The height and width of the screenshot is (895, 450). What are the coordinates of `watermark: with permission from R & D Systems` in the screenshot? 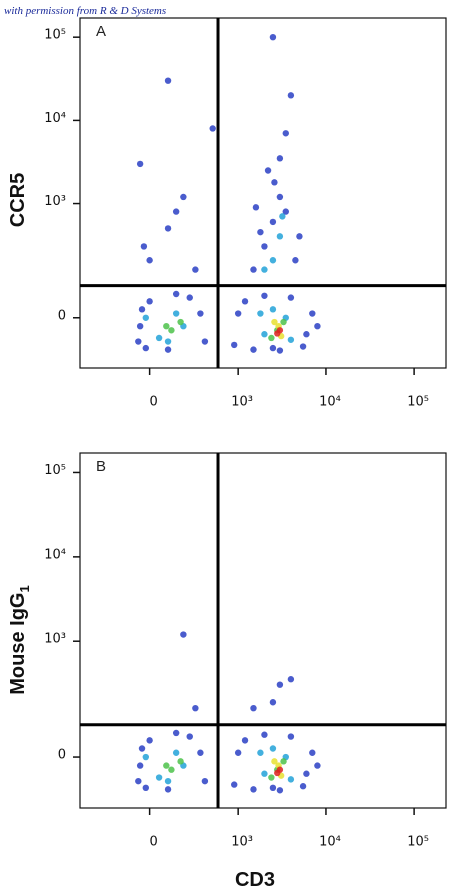 It's located at (85, 11).